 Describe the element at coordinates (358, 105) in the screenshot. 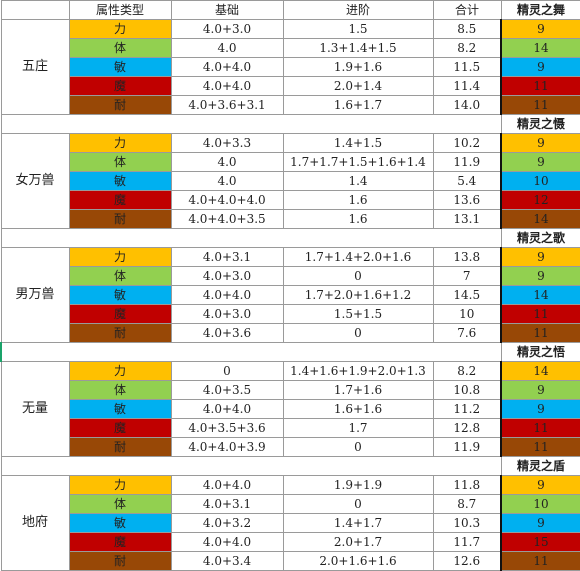

I see `advance-value-cell: 1.6+1.7` at that location.